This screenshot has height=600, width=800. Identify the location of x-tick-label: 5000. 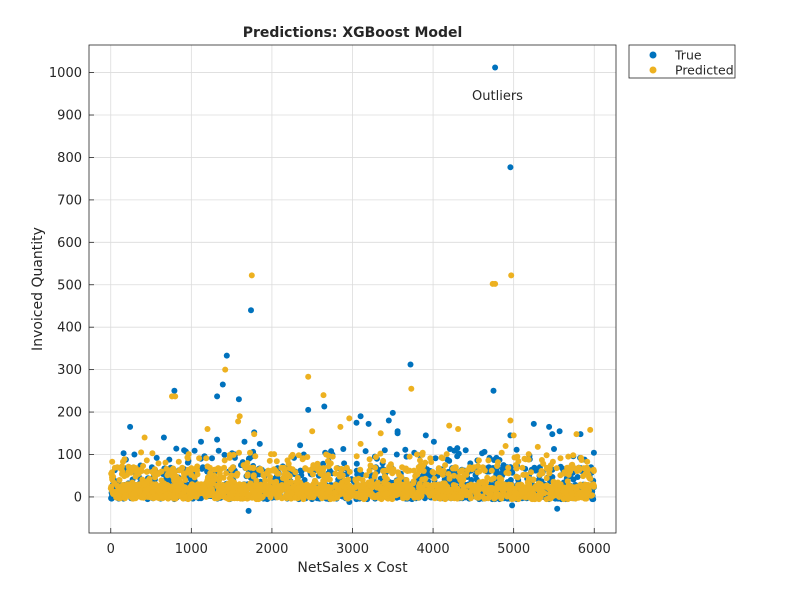
(513, 549).